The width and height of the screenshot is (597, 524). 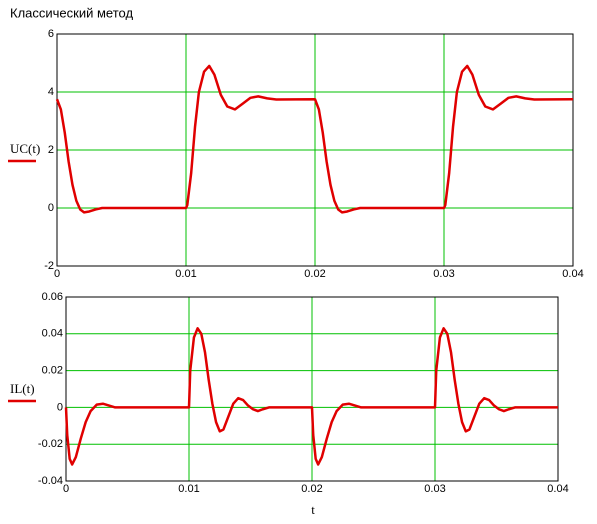 What do you see at coordinates (51, 92) in the screenshot?
I see `y-tick-label: 4` at bounding box center [51, 92].